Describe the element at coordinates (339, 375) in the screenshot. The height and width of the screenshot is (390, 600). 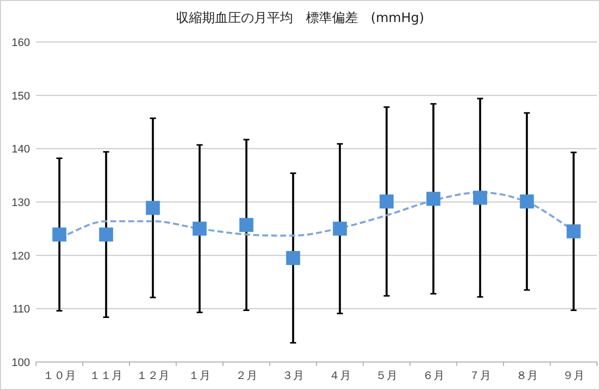
I see `x-tick-label: ４月` at that location.